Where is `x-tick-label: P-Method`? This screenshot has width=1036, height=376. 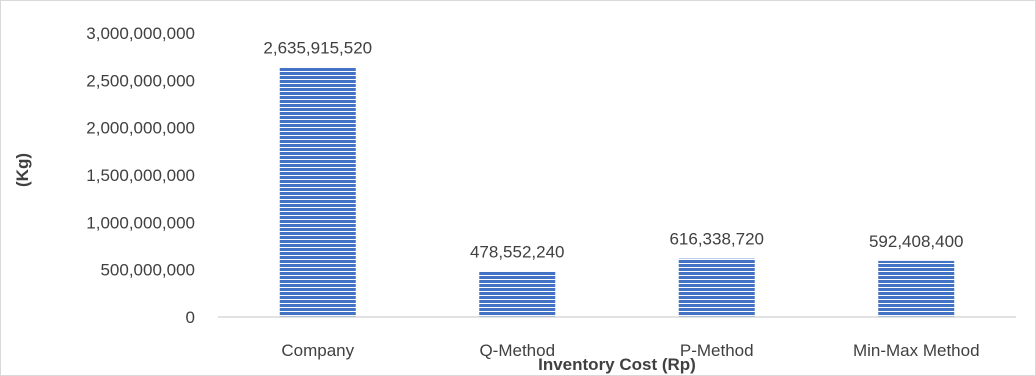
x-tick-label: P-Method is located at coordinates (717, 350).